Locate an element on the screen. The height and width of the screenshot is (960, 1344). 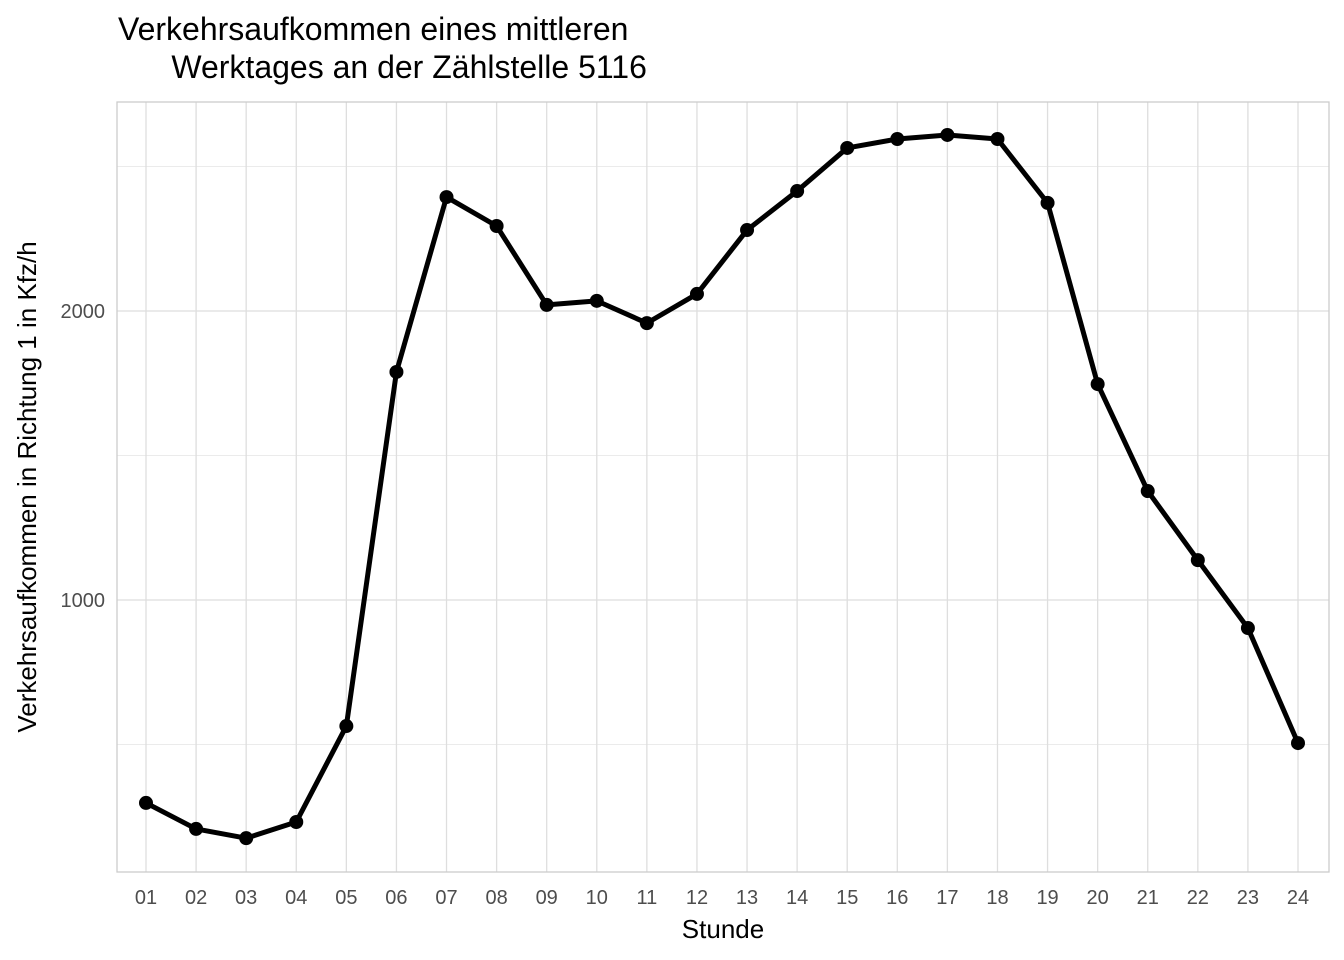
x-tick-label: 16 is located at coordinates (897, 898).